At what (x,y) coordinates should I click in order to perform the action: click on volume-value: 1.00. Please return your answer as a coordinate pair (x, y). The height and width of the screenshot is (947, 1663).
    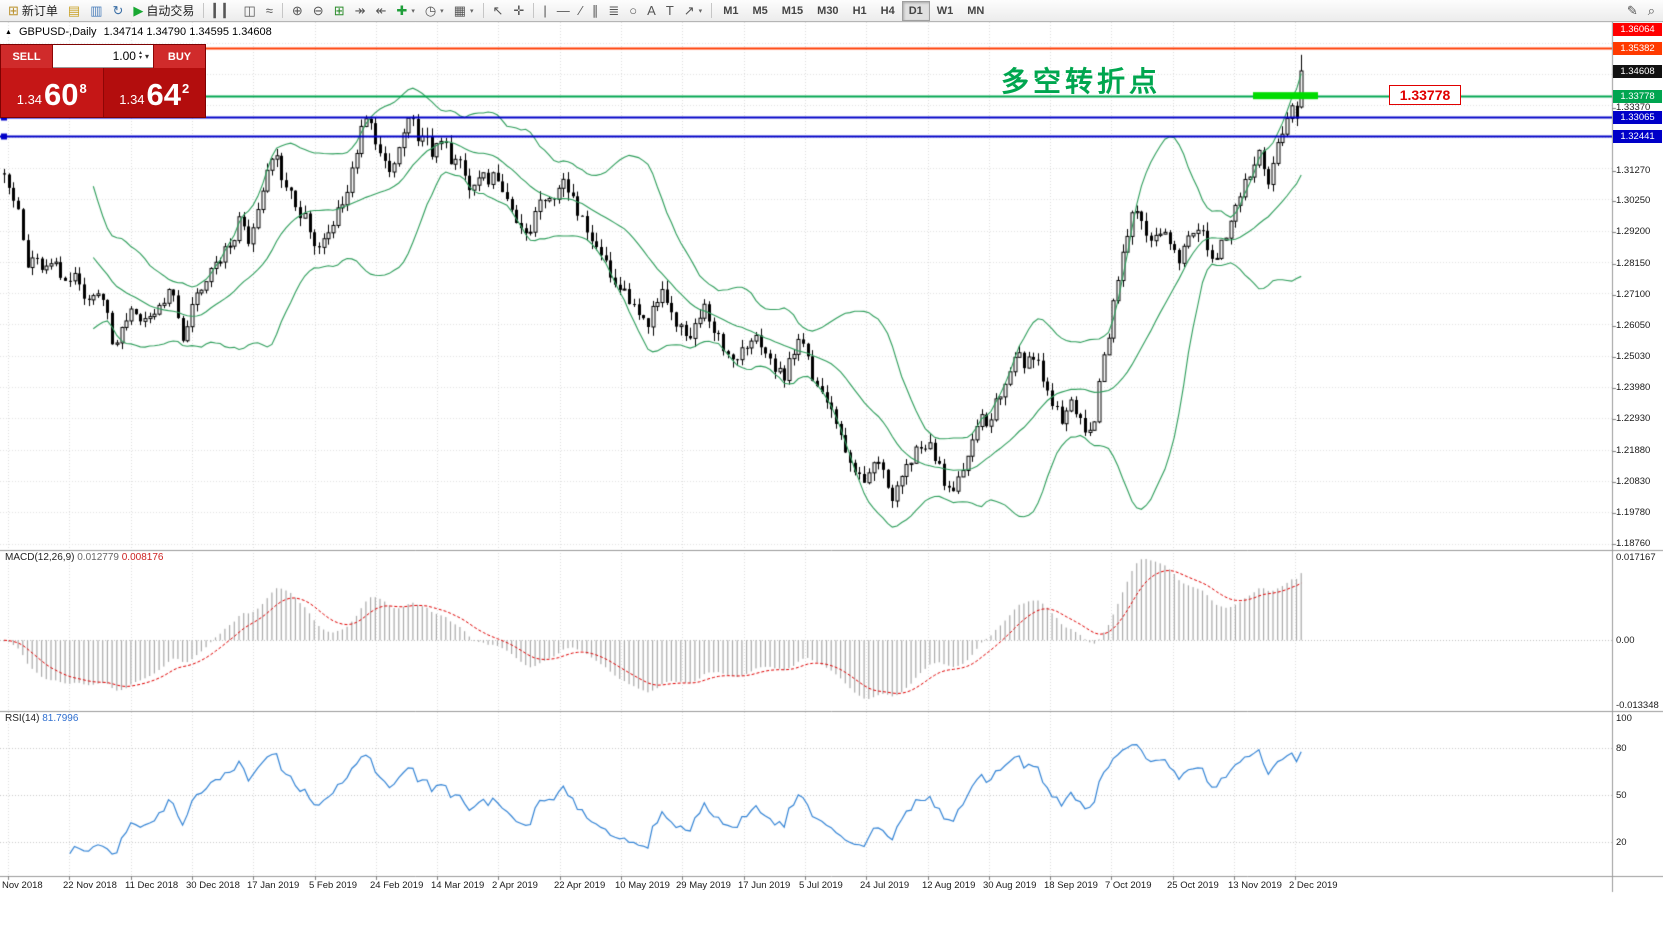
    Looking at the image, I should click on (124, 56).